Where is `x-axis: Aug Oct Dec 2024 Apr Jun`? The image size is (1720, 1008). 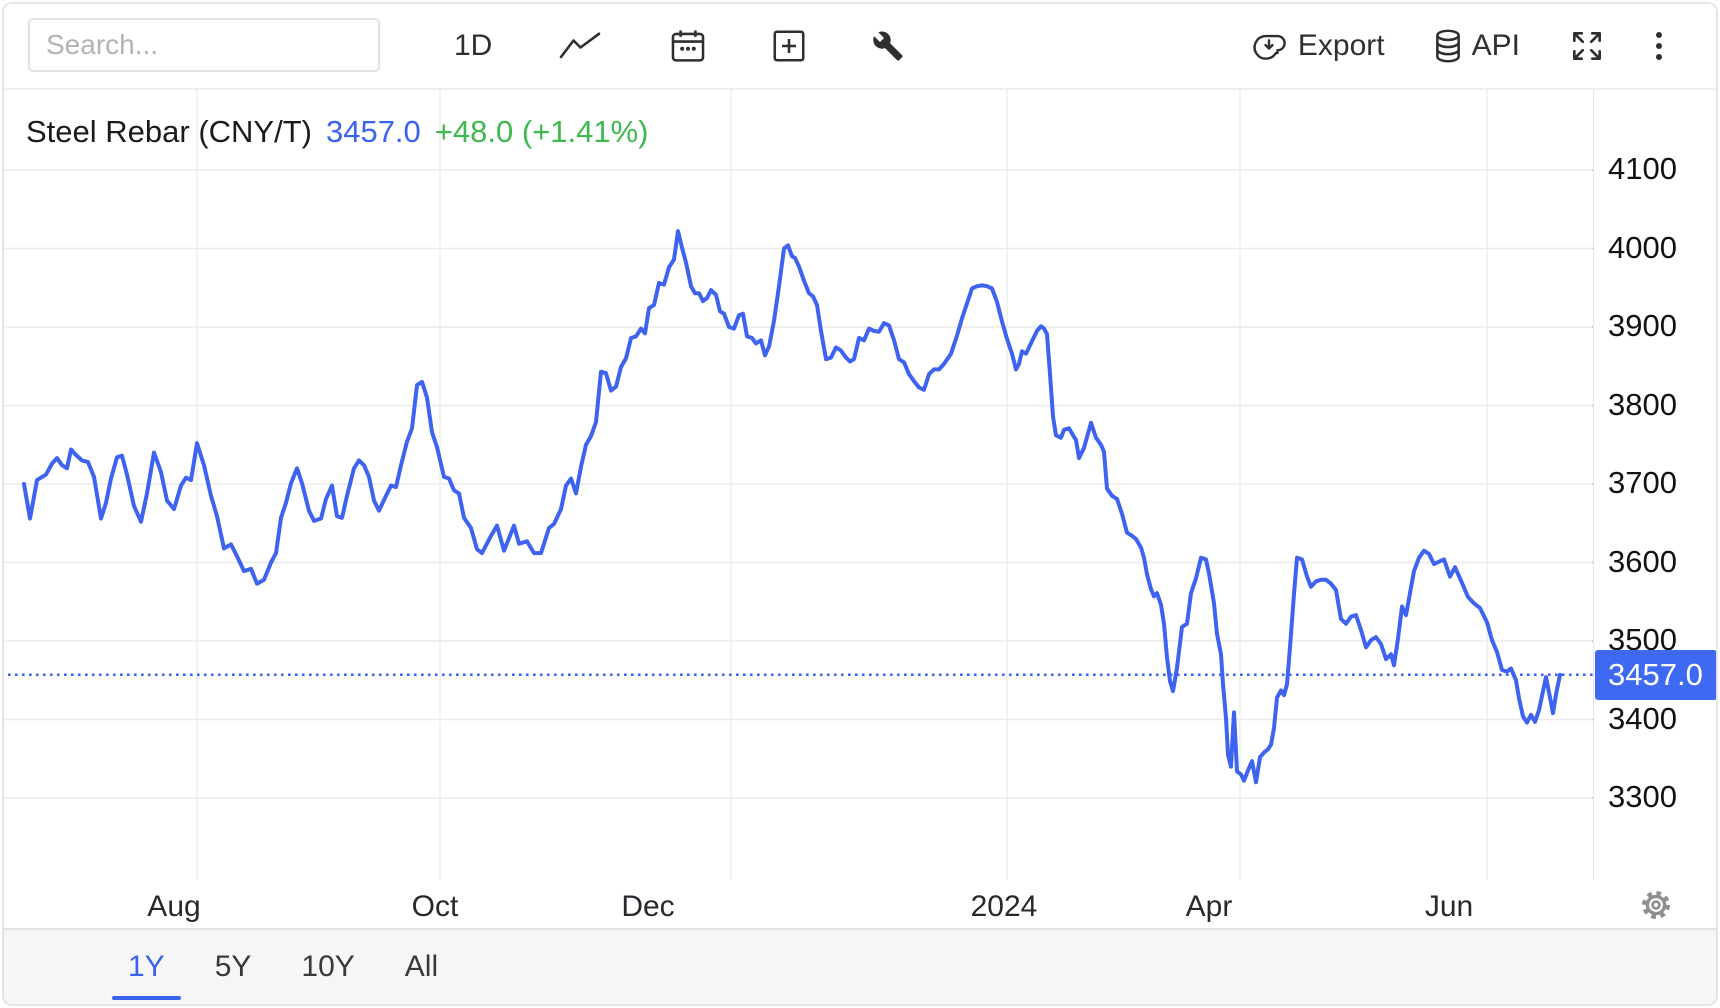
x-axis: Aug Oct Dec 2024 Apr Jun is located at coordinates (860, 905).